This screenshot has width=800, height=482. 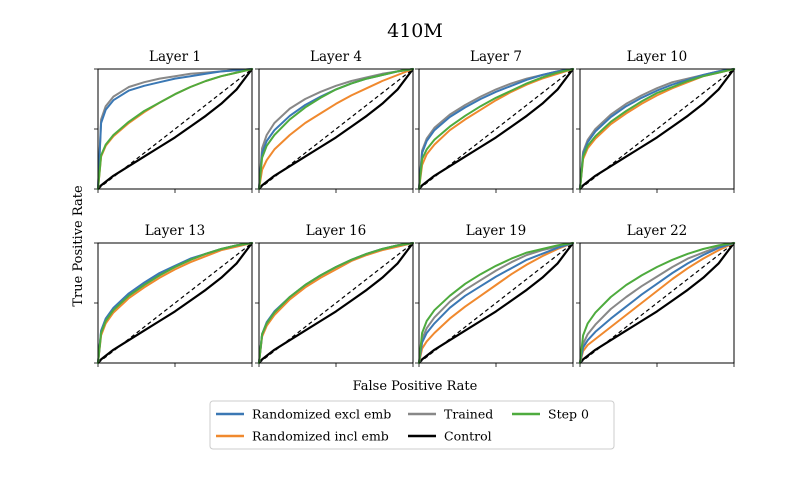 I want to click on panel-layer-10: Layer 10, so click(x=656, y=121).